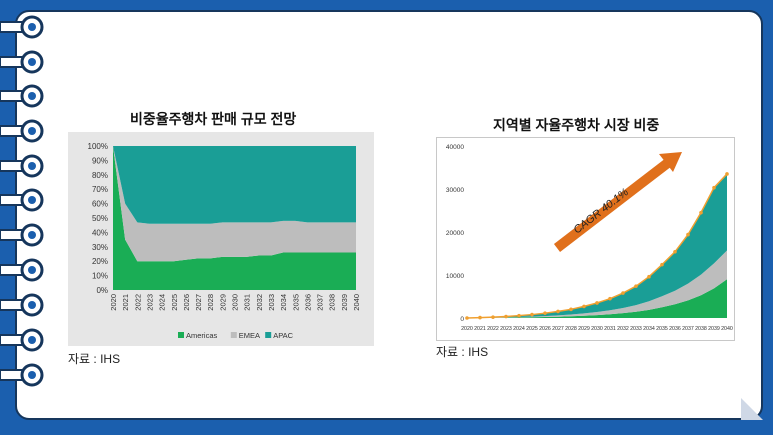  What do you see at coordinates (100, 261) in the screenshot?
I see `y-tick-label: 20%` at bounding box center [100, 261].